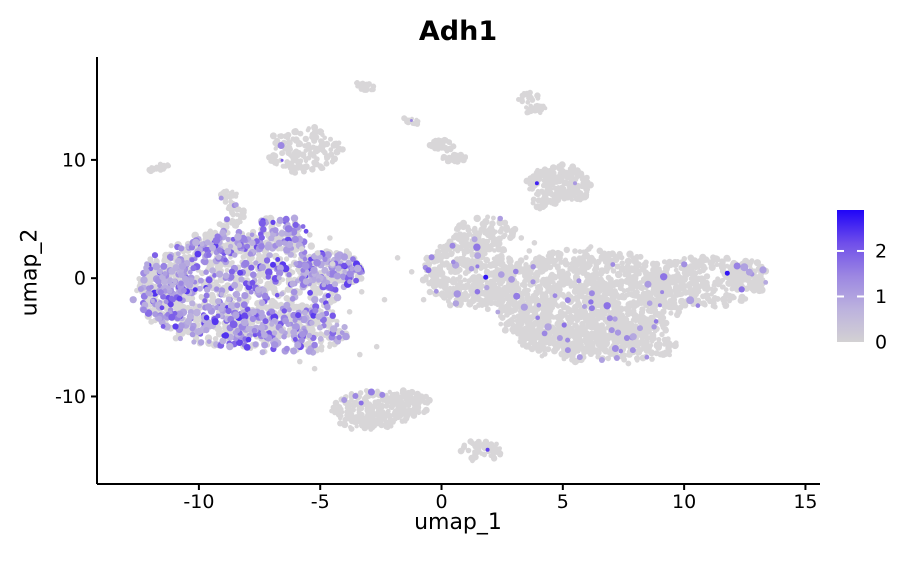 The width and height of the screenshot is (911, 562). What do you see at coordinates (805, 502) in the screenshot?
I see `x-tick-label: 15` at bounding box center [805, 502].